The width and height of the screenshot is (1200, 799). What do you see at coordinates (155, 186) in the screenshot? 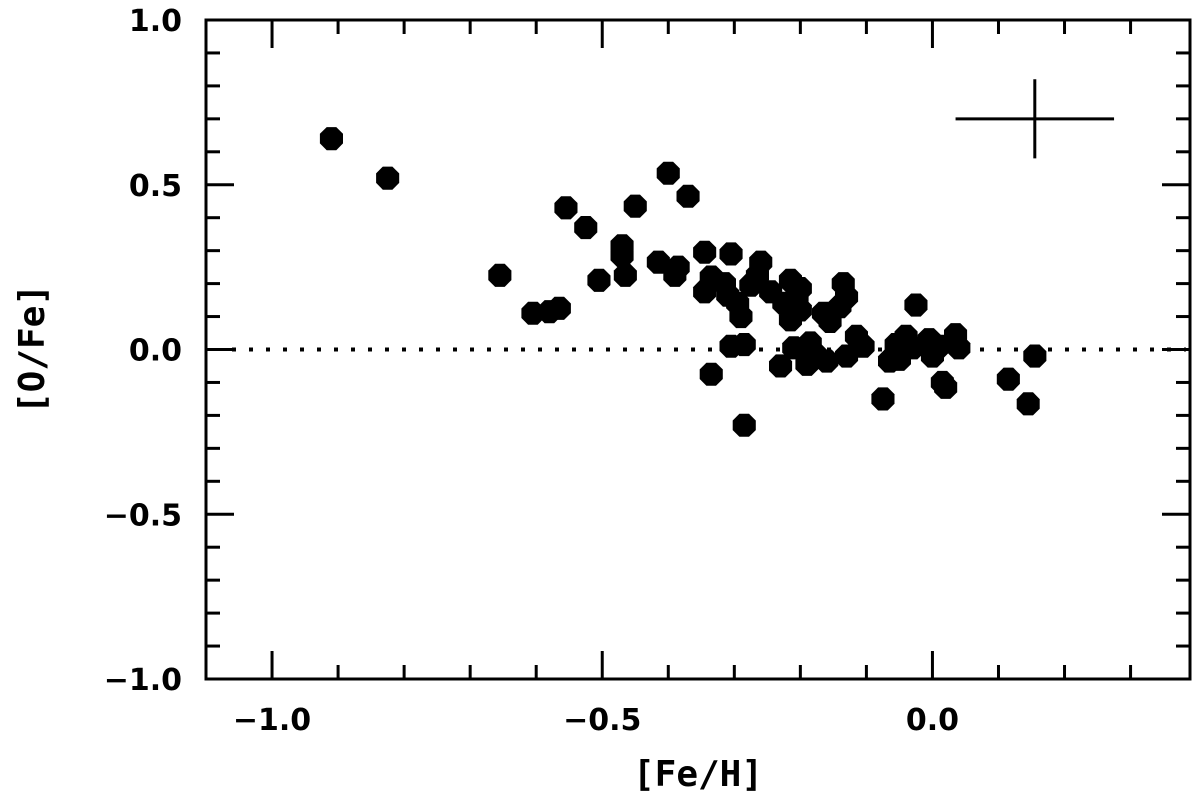
I see `y-tick-label: 0.5` at bounding box center [155, 186].